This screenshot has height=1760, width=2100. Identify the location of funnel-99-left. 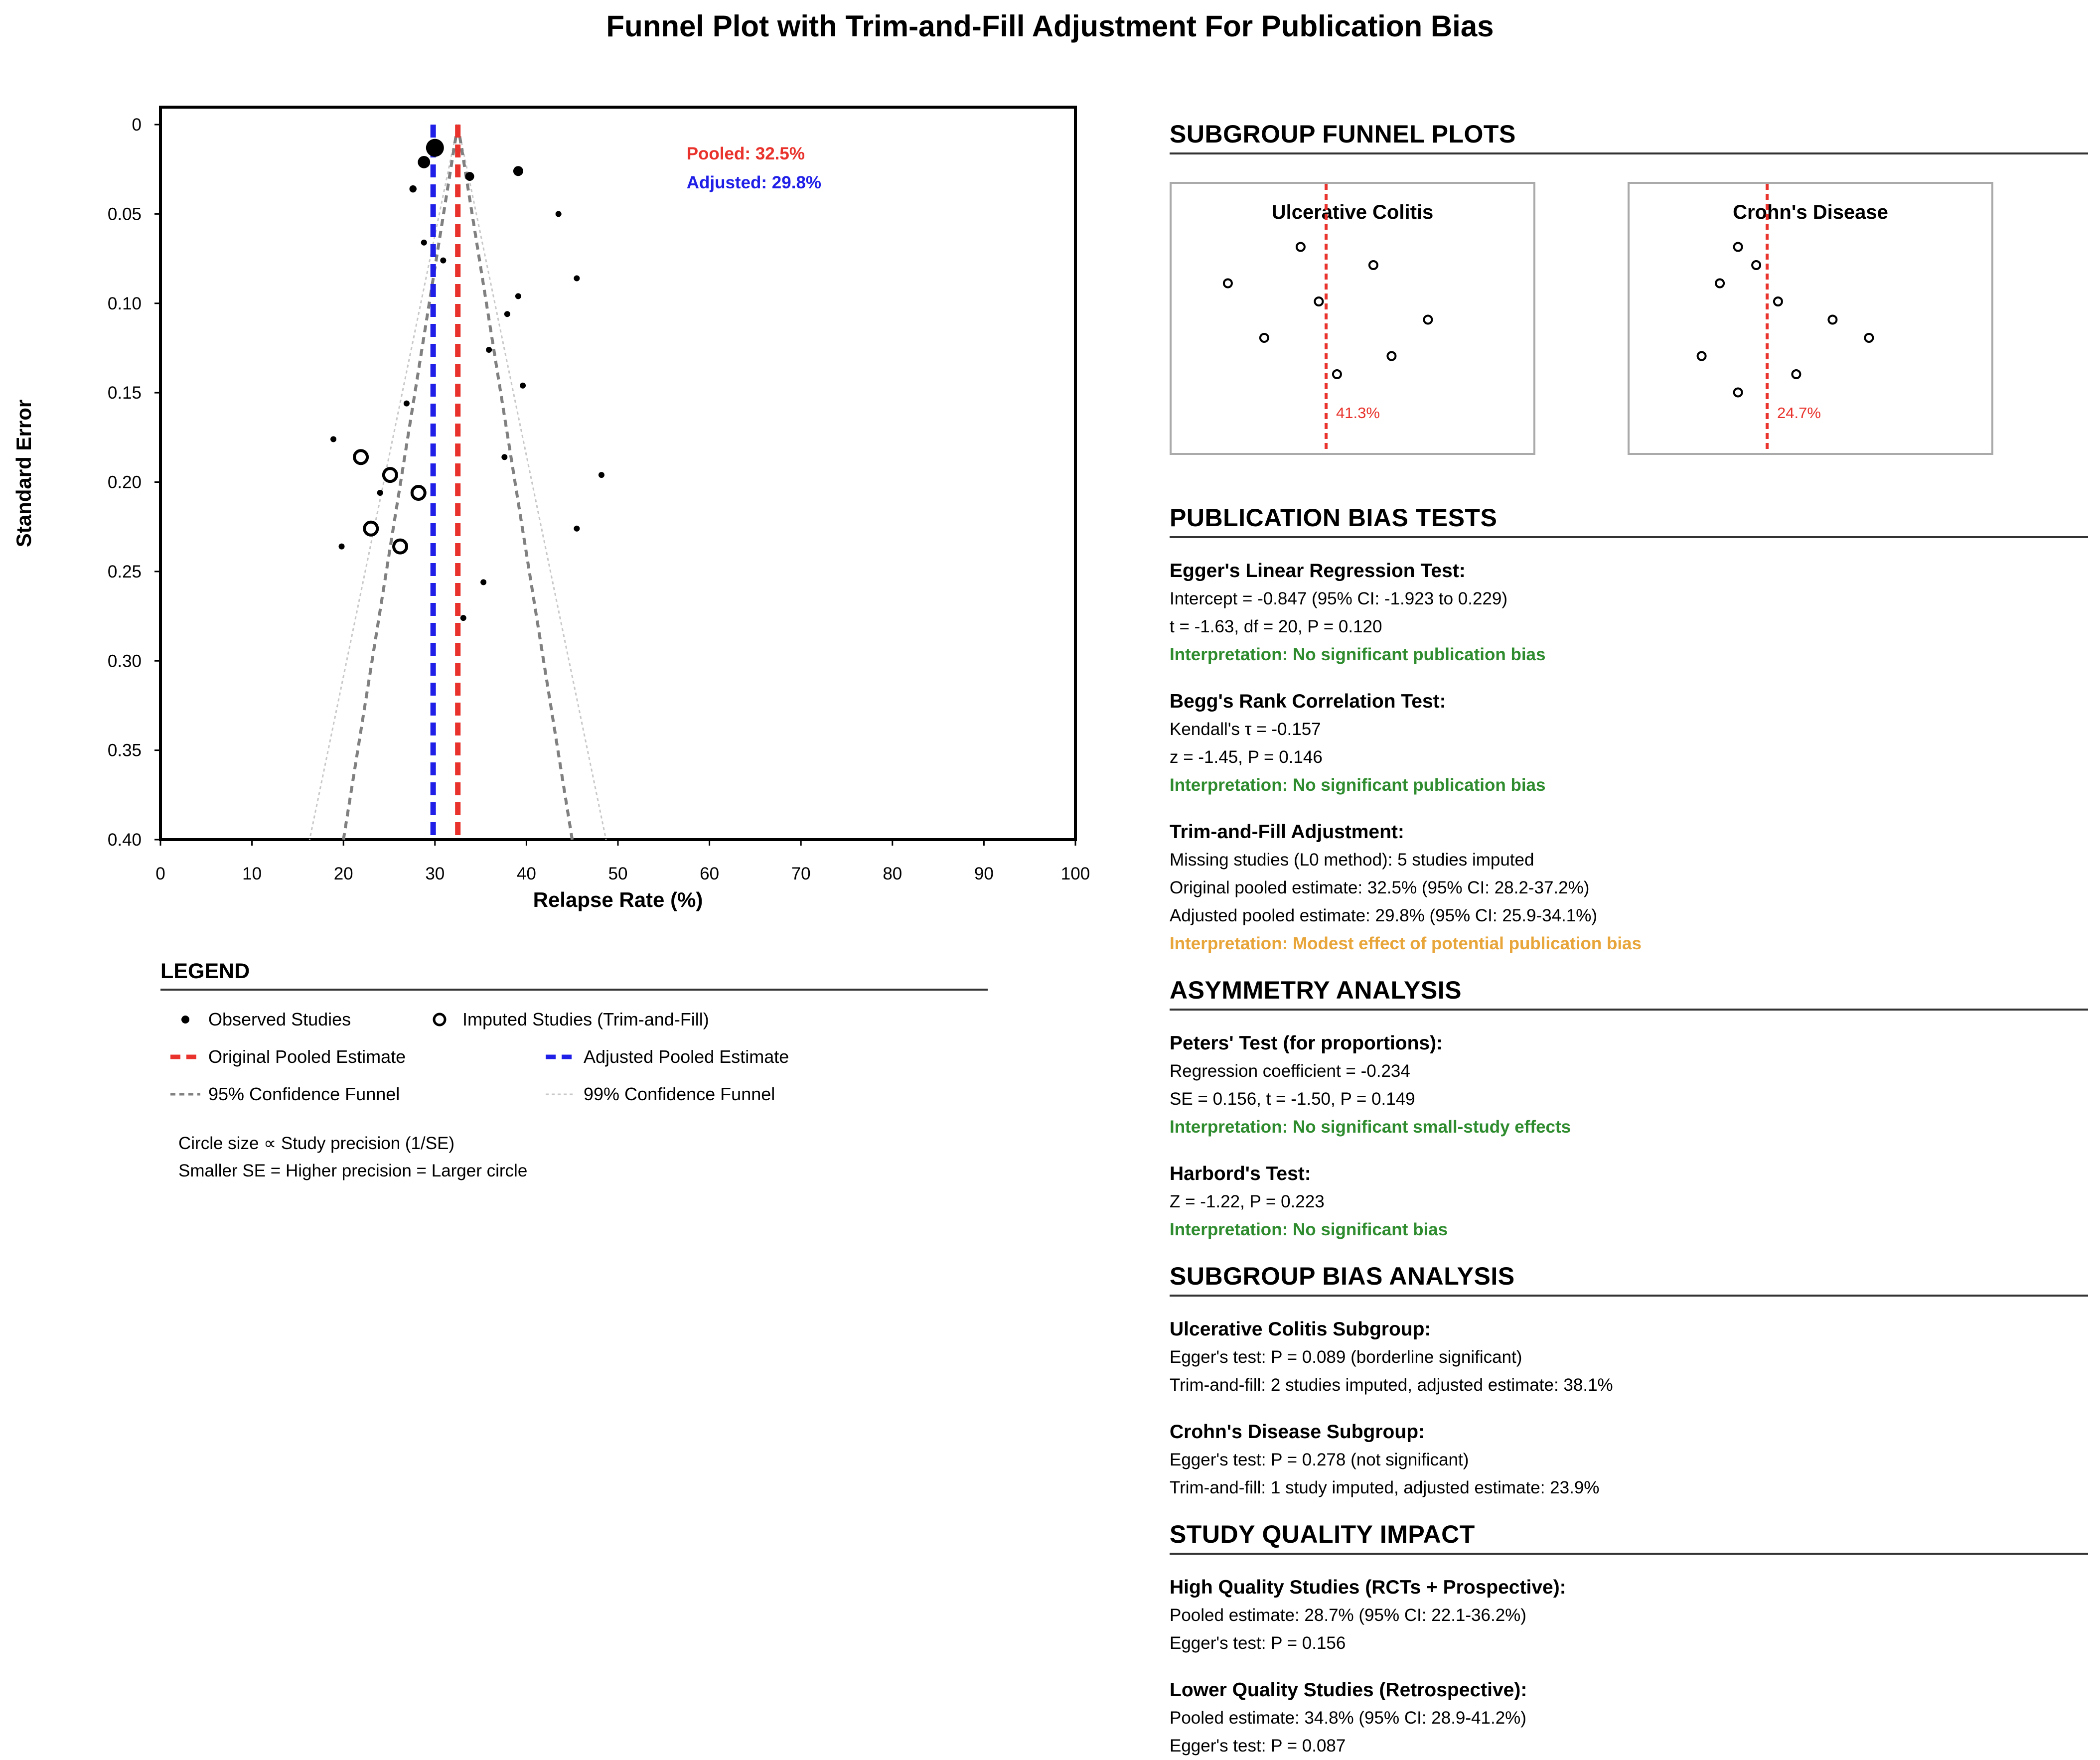
(383, 482).